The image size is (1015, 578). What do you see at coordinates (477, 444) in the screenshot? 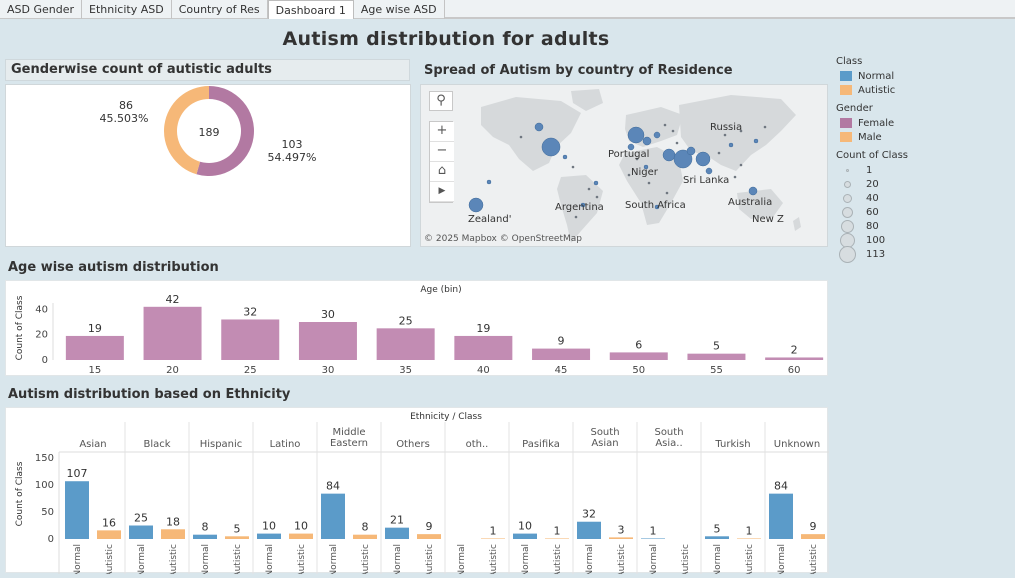
I see `ethnicity-group-label: oth..` at bounding box center [477, 444].